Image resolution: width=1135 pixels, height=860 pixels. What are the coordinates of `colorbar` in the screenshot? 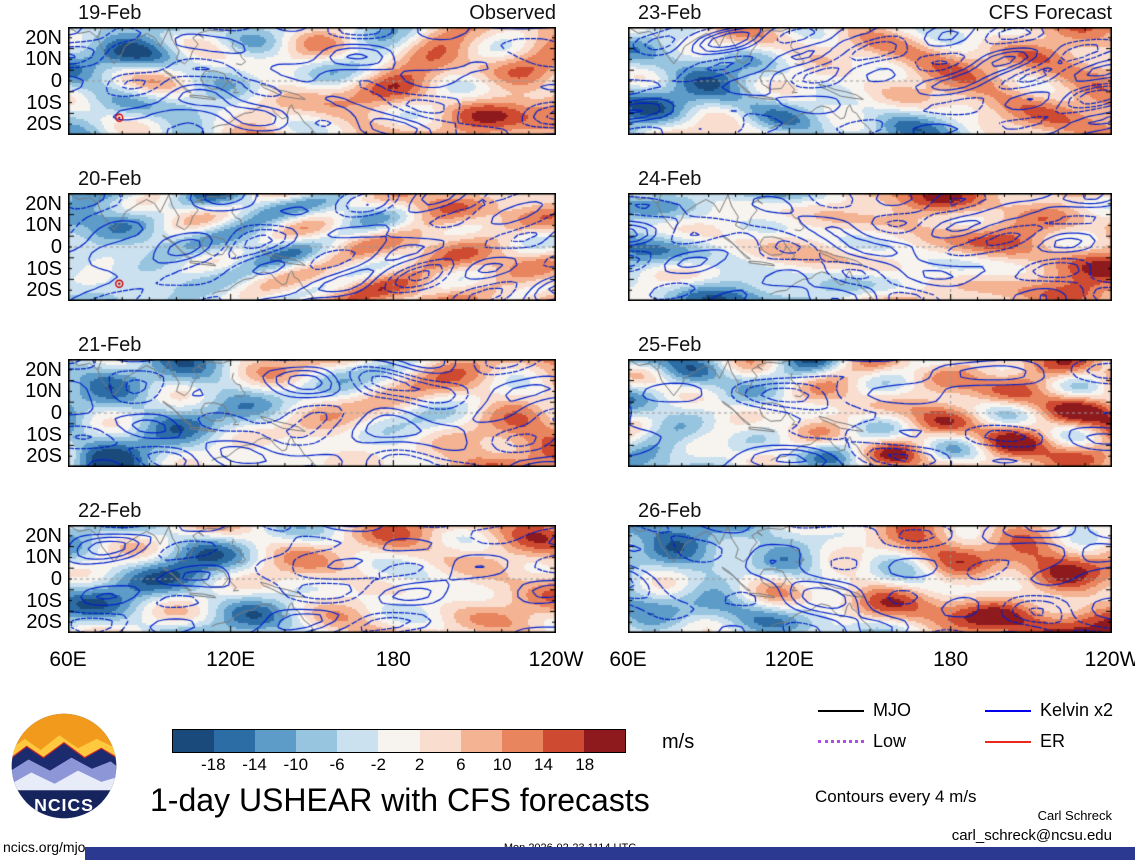 It's located at (399, 741).